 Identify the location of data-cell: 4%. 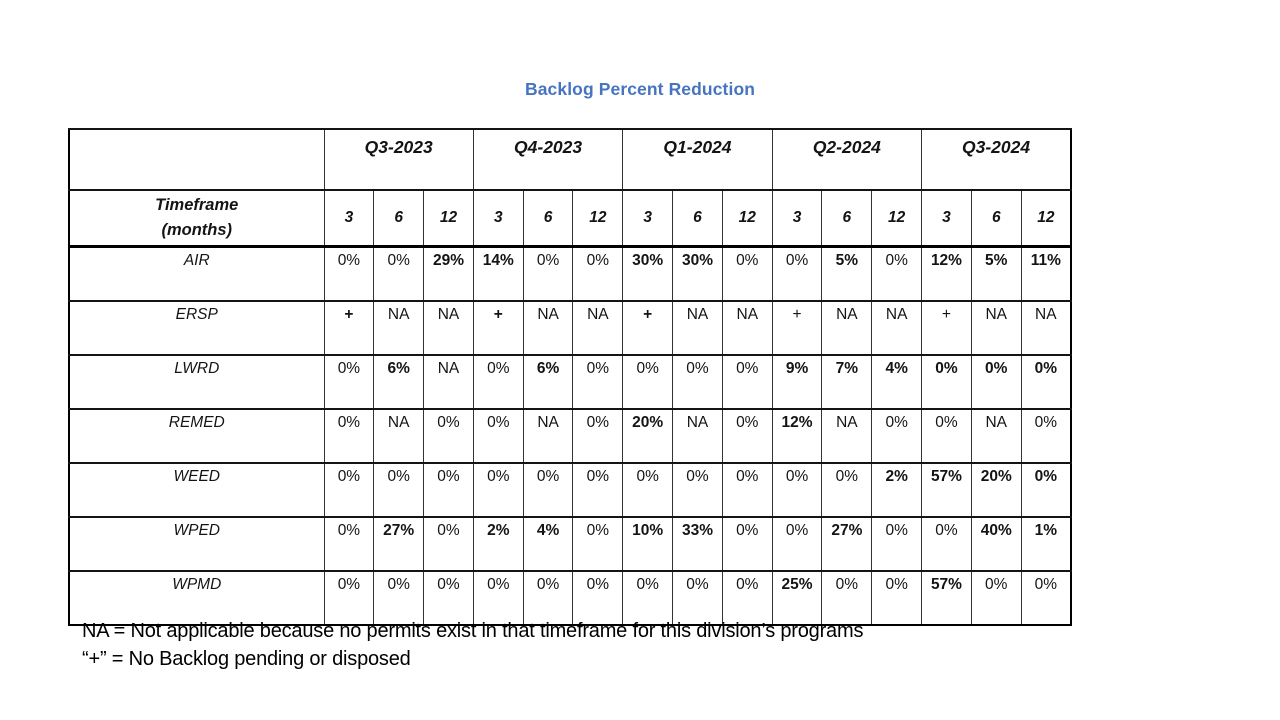
(548, 544).